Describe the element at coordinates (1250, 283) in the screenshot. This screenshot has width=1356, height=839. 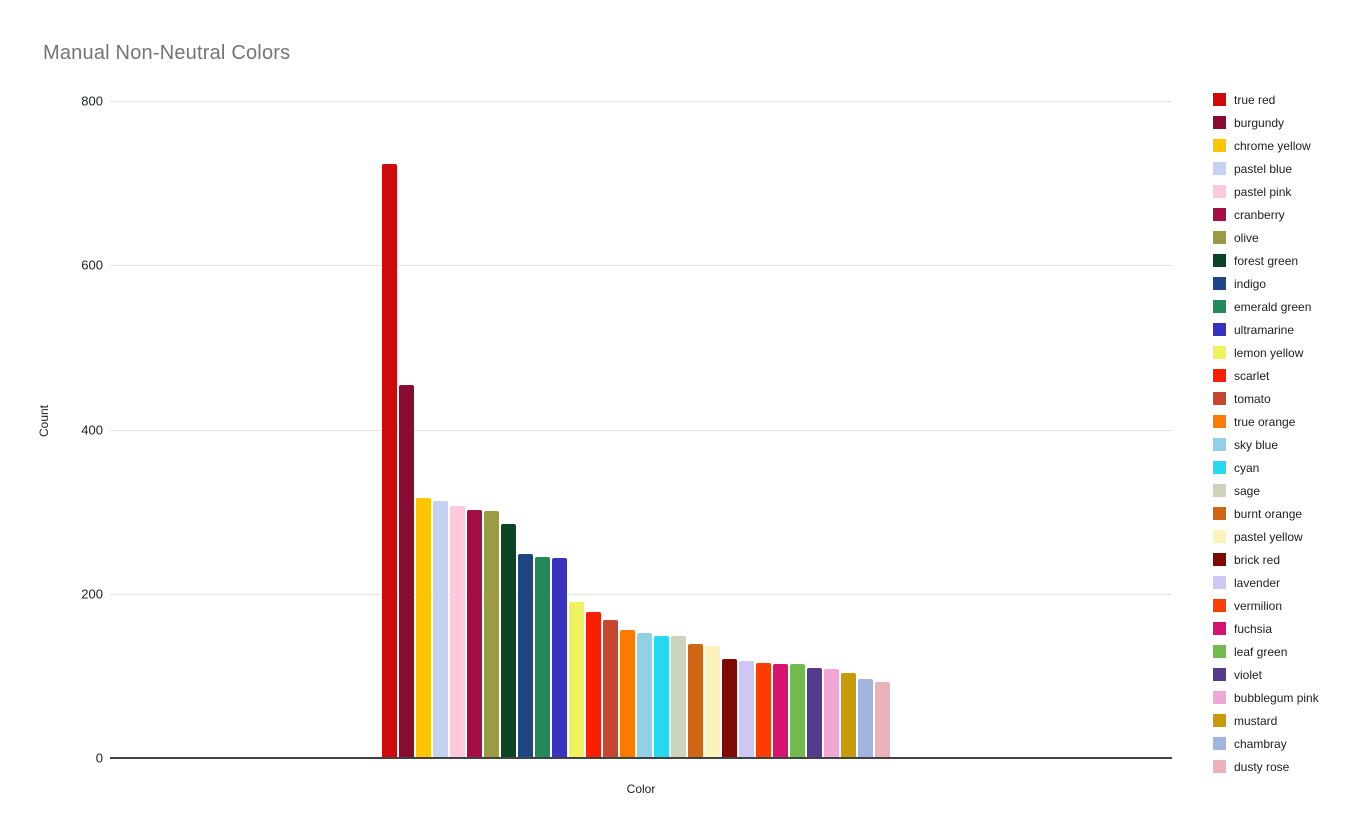
I see `legend-label: indigo` at that location.